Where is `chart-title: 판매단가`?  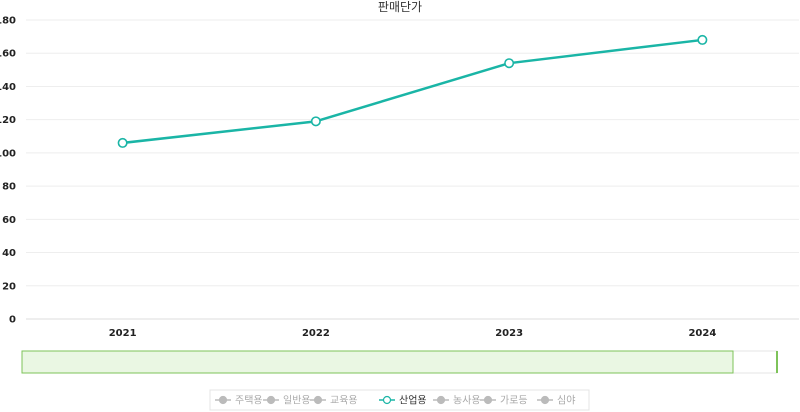 chart-title: 판매단가 is located at coordinates (400, 7).